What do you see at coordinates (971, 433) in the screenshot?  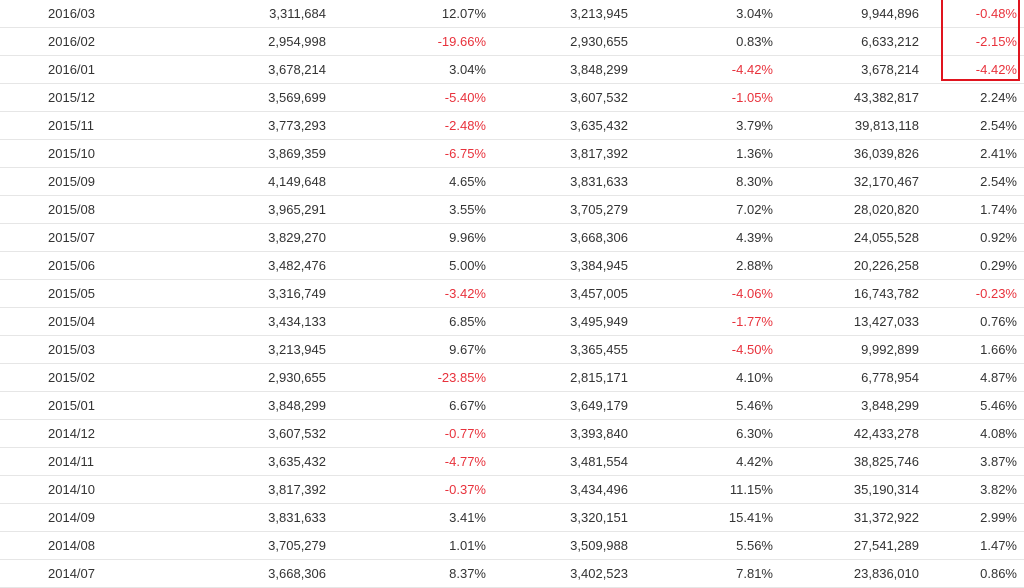 I see `cumulative-change-cell: 4.08%` at bounding box center [971, 433].